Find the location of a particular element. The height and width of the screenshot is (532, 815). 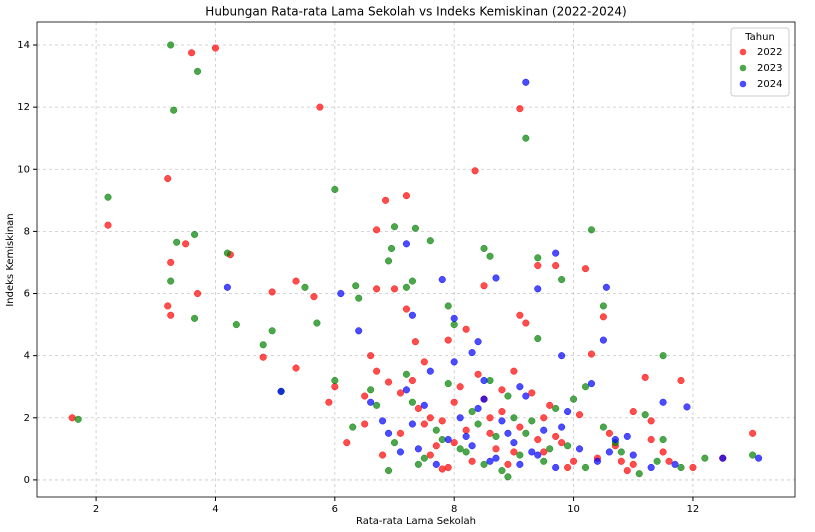

y-tick-label: 2 is located at coordinates (27, 418).